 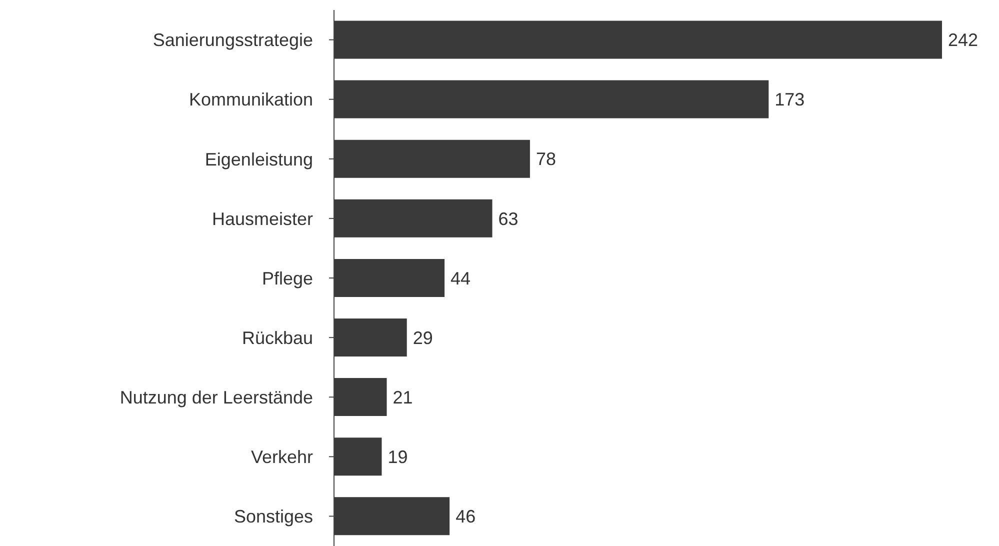 What do you see at coordinates (263, 218) in the screenshot?
I see `y-tick-label: Hausmeister` at bounding box center [263, 218].